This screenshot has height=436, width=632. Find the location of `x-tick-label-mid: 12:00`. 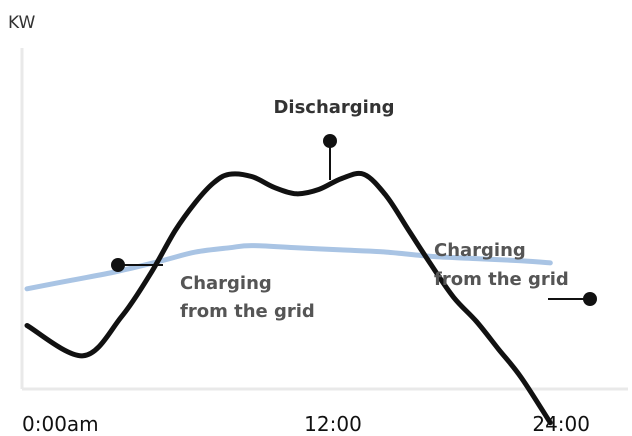

x-tick-label-mid: 12:00 is located at coordinates (333, 424).